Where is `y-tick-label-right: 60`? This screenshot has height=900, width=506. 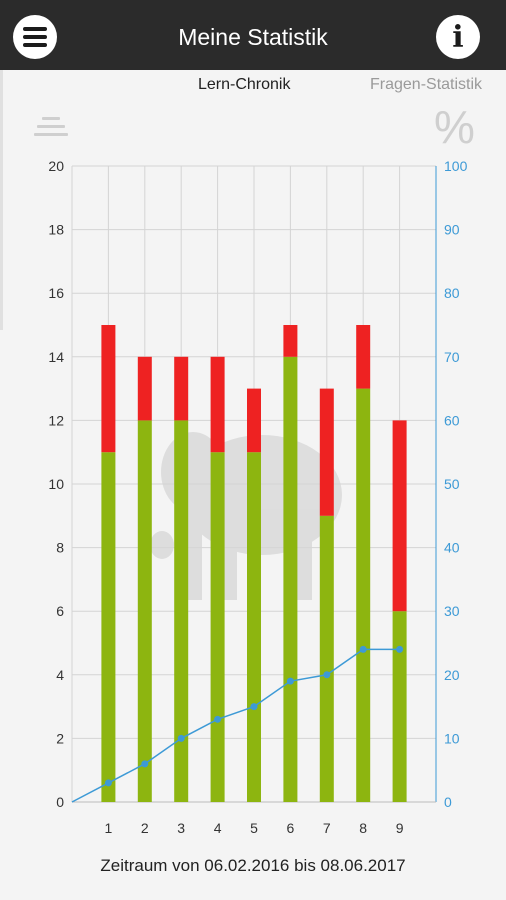 y-tick-label-right: 60 is located at coordinates (452, 420).